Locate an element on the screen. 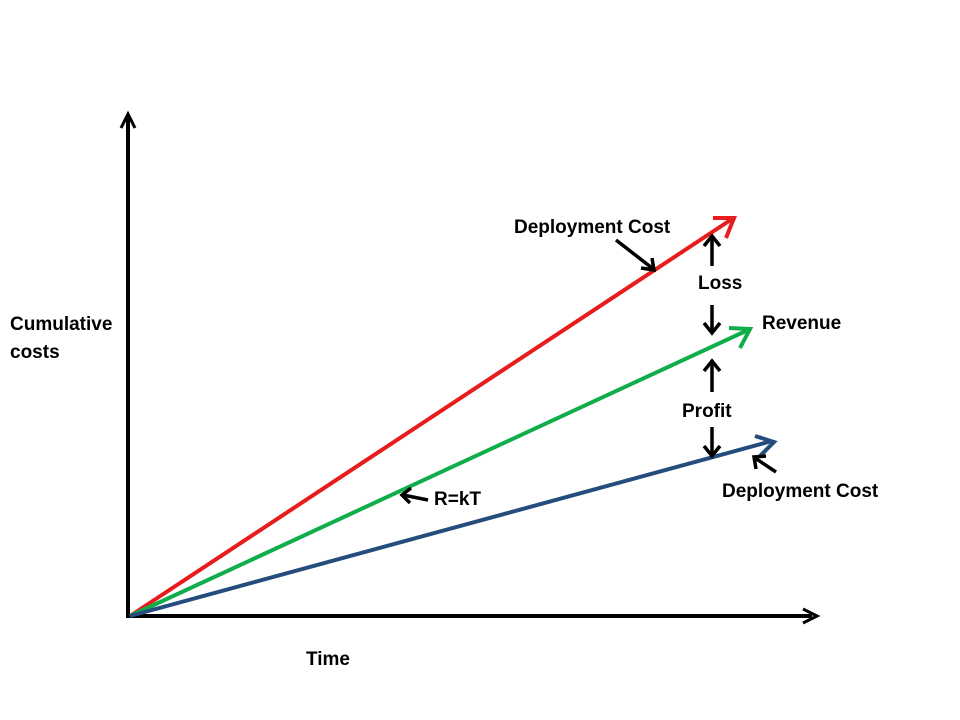  pointer-to-red-line is located at coordinates (635, 255).